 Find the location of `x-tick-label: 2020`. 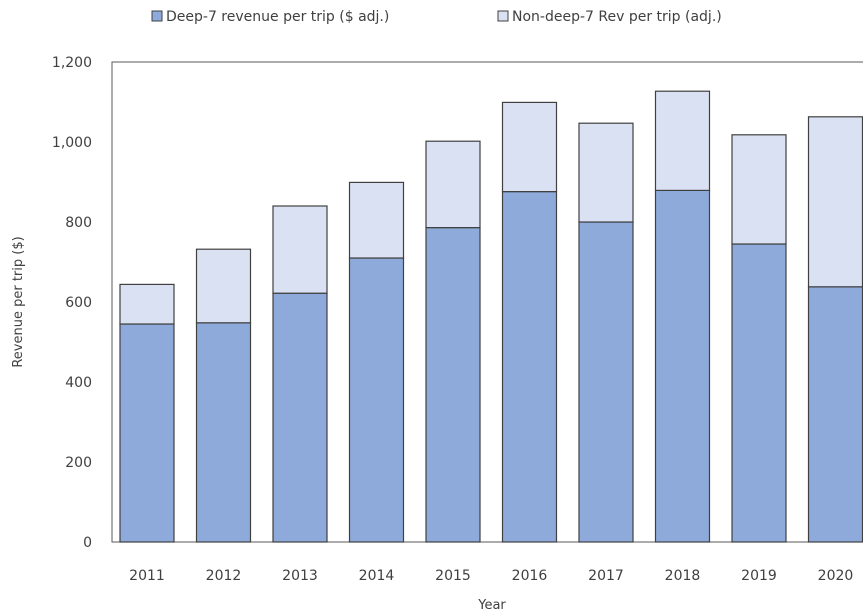

x-tick-label: 2020 is located at coordinates (836, 576).